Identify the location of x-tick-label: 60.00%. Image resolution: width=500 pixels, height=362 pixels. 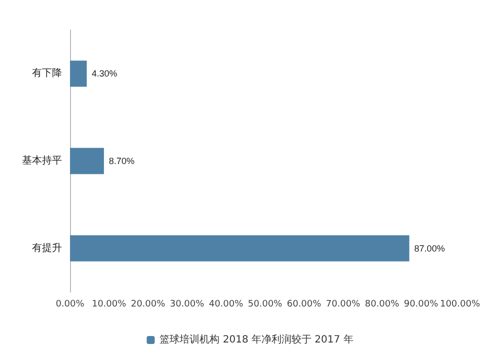
(304, 305).